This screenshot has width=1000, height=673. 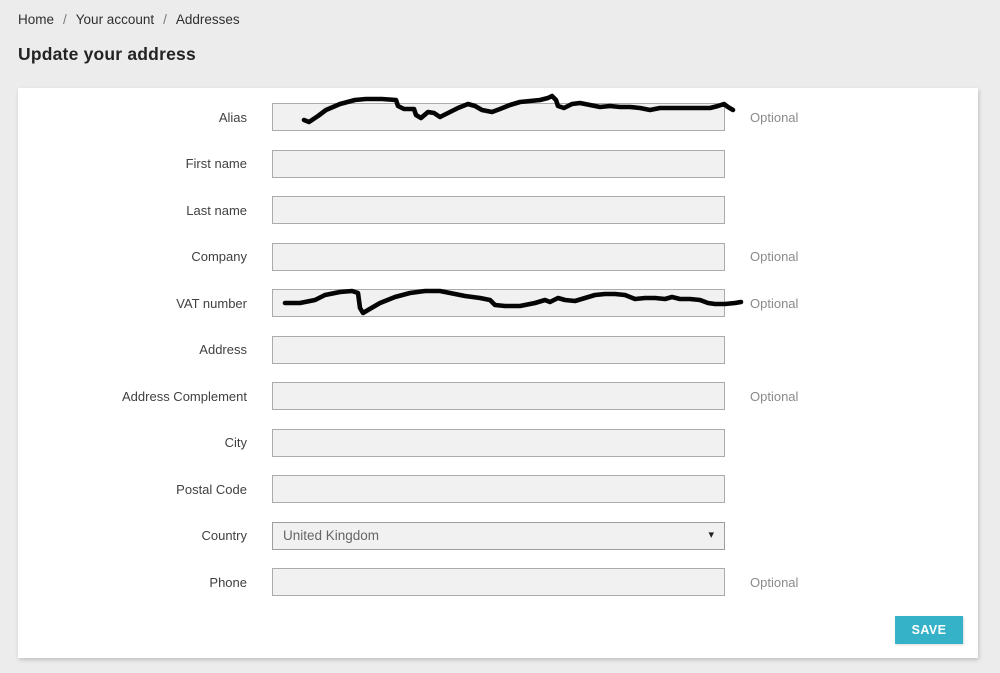 What do you see at coordinates (115, 19) in the screenshot?
I see `breadcrumb-your-account: Your account` at bounding box center [115, 19].